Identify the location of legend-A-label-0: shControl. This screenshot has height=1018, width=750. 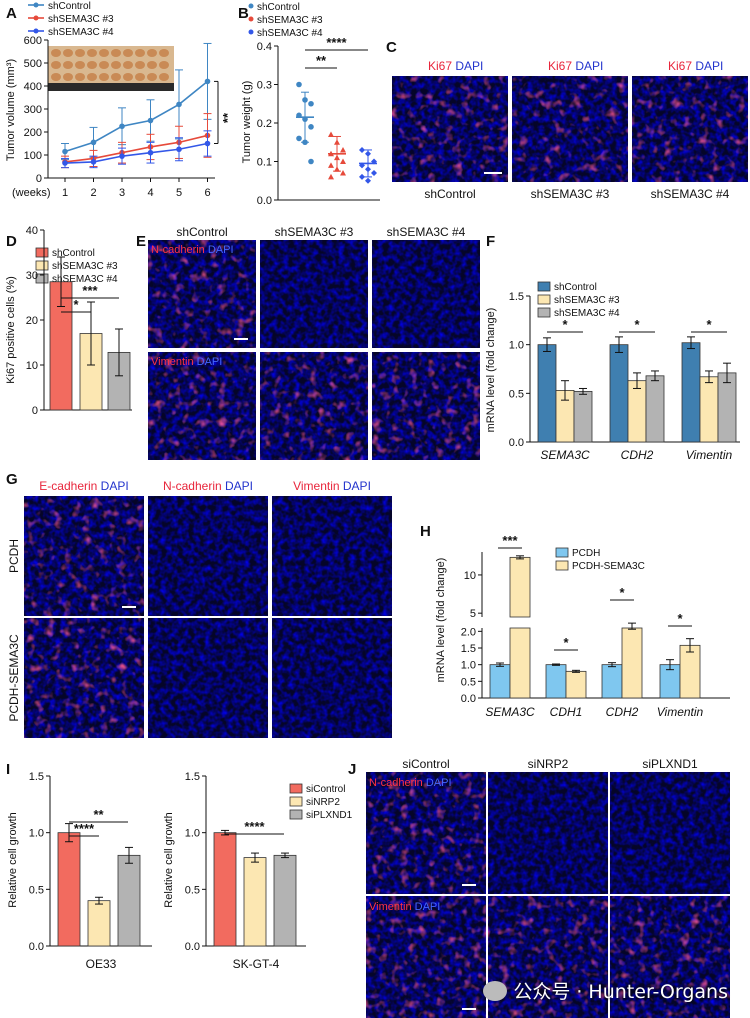
(69, 6).